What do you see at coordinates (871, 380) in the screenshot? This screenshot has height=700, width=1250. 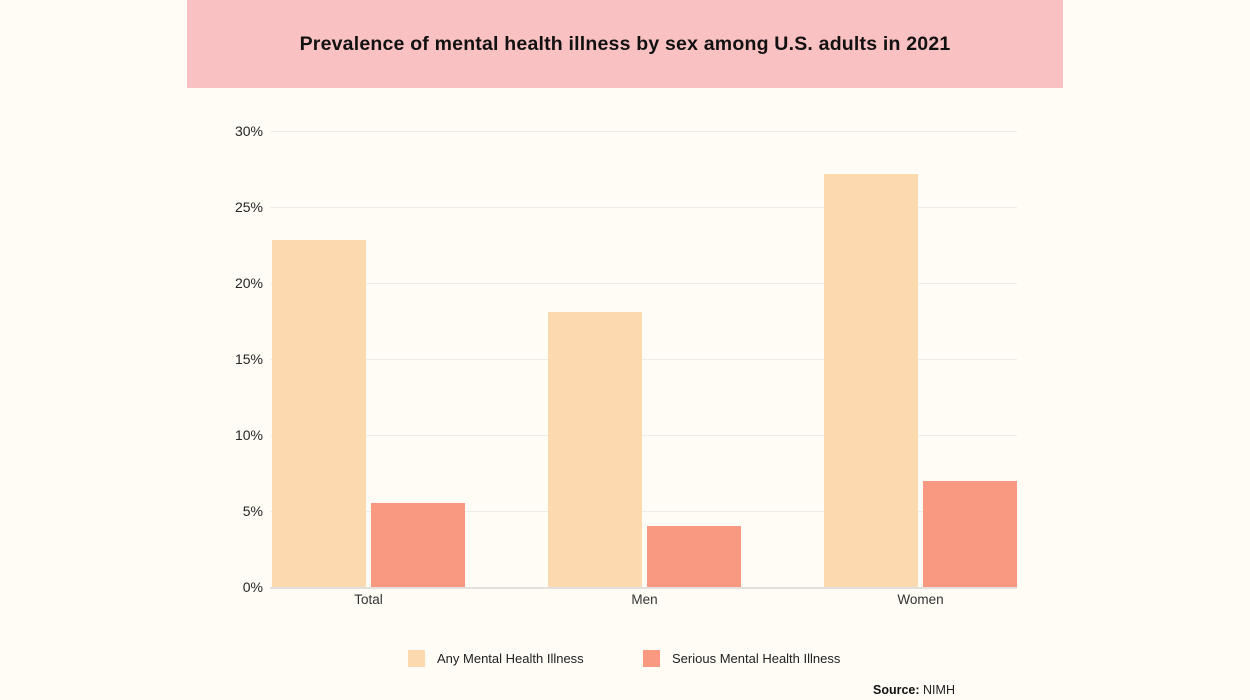 I see `bar-women-any-mhi` at bounding box center [871, 380].